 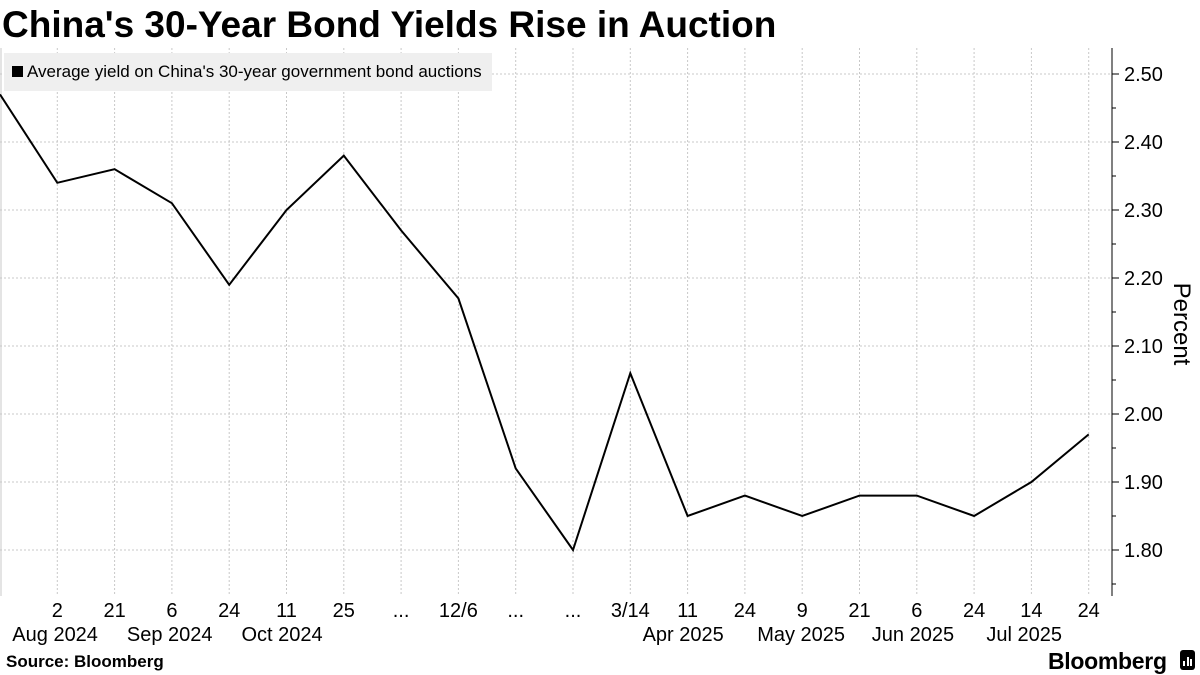 What do you see at coordinates (1143, 551) in the screenshot?
I see `y-tick-label: 1.80` at bounding box center [1143, 551].